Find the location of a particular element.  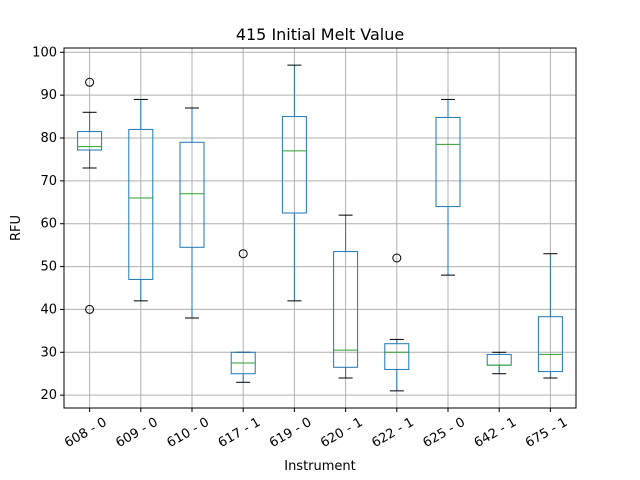

y-tick-label: 80 is located at coordinates (48, 138).